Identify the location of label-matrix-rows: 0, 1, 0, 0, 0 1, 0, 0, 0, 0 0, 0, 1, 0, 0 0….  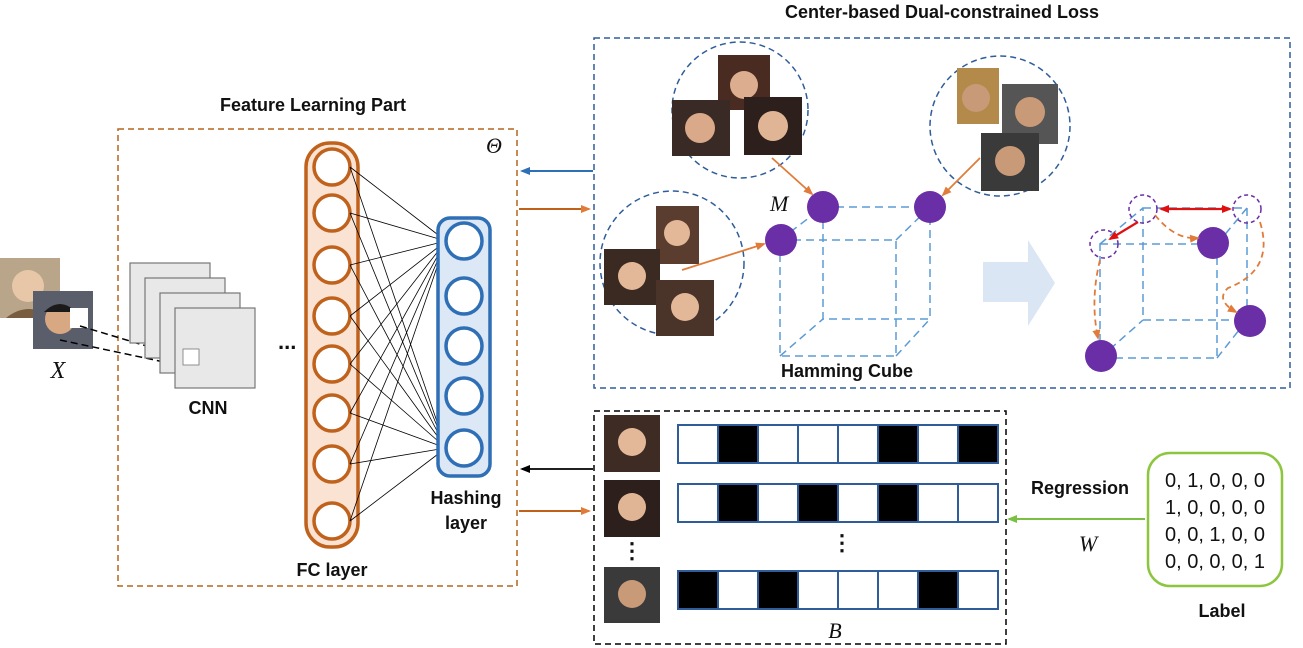
(1215, 521).